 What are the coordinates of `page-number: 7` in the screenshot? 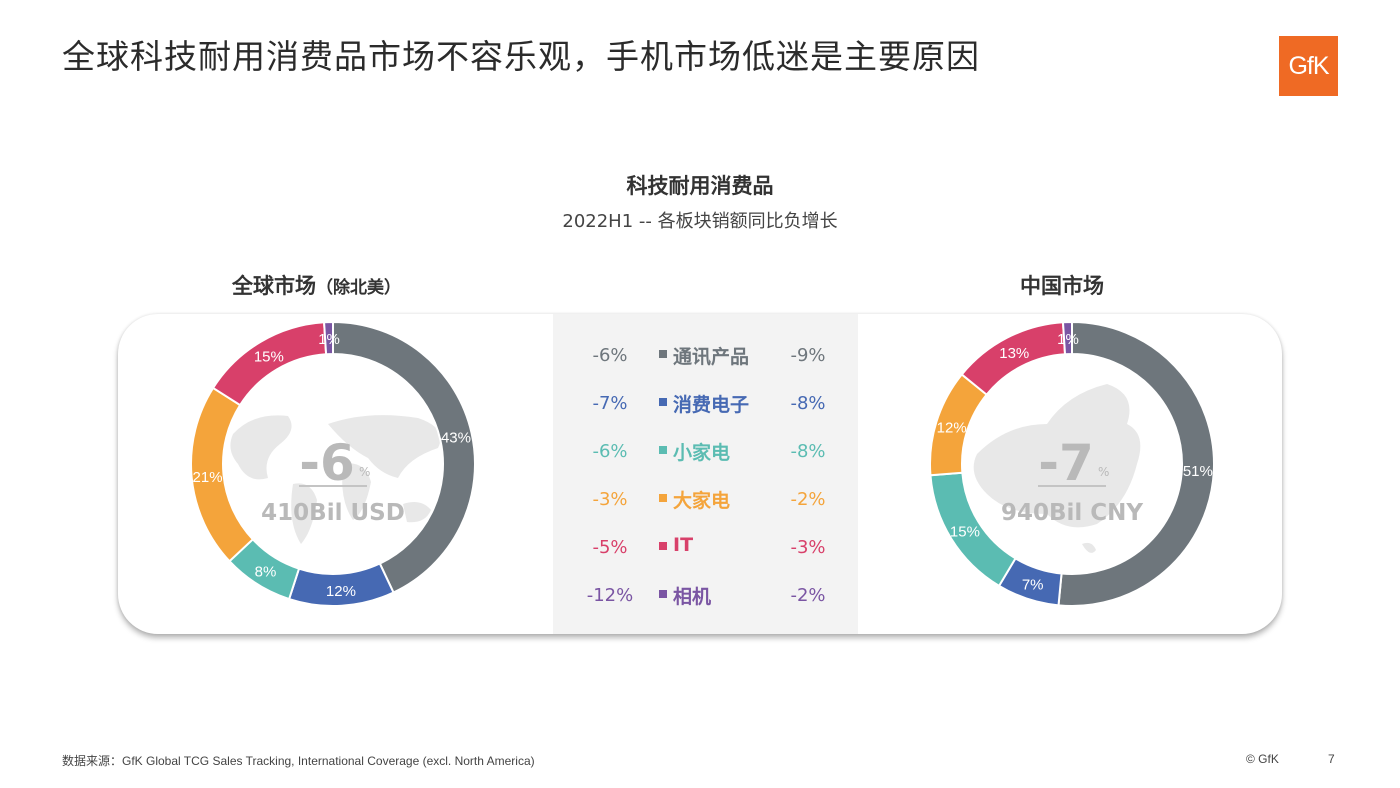 It's located at (1331, 759).